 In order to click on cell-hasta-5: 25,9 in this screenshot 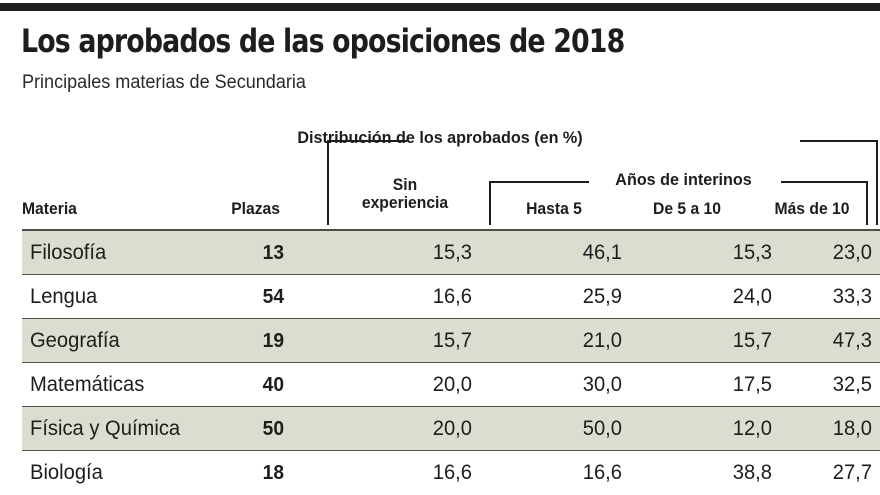, I will do `click(602, 296)`.